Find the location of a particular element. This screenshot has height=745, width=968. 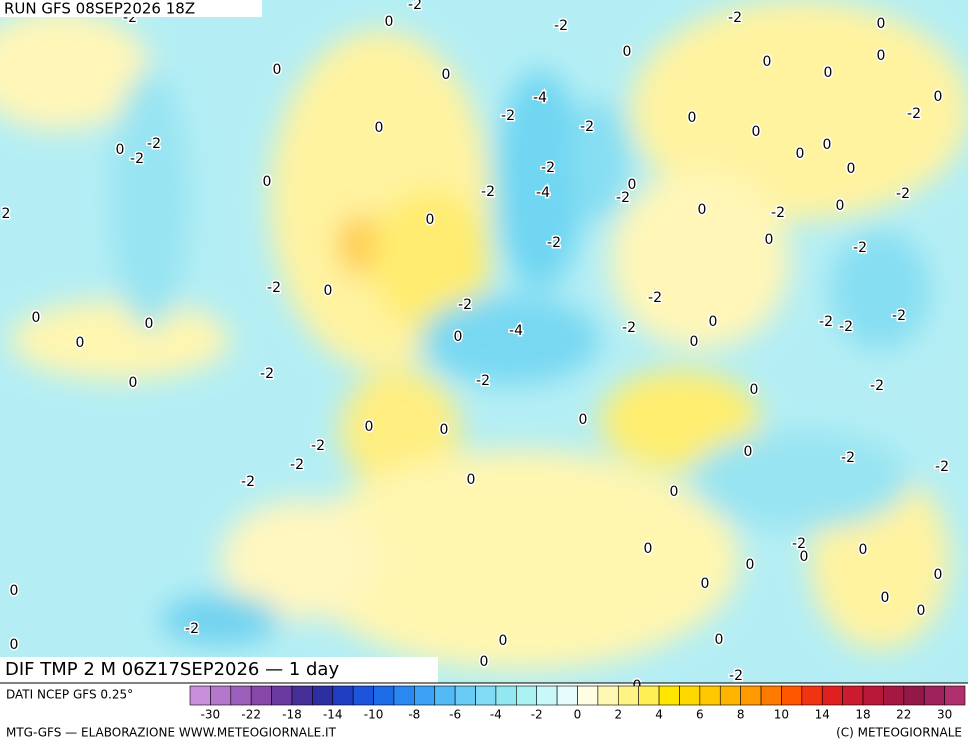

colorbar-tick-label: -2 is located at coordinates (537, 715).